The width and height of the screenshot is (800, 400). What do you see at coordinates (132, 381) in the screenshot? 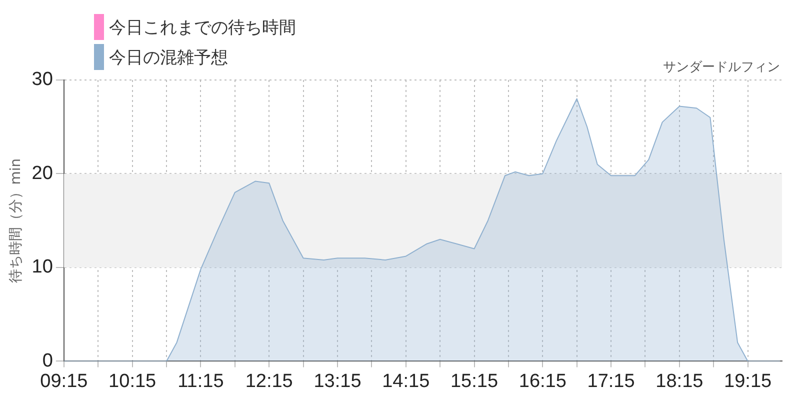
I see `x-tick-label: 10:15` at bounding box center [132, 381].